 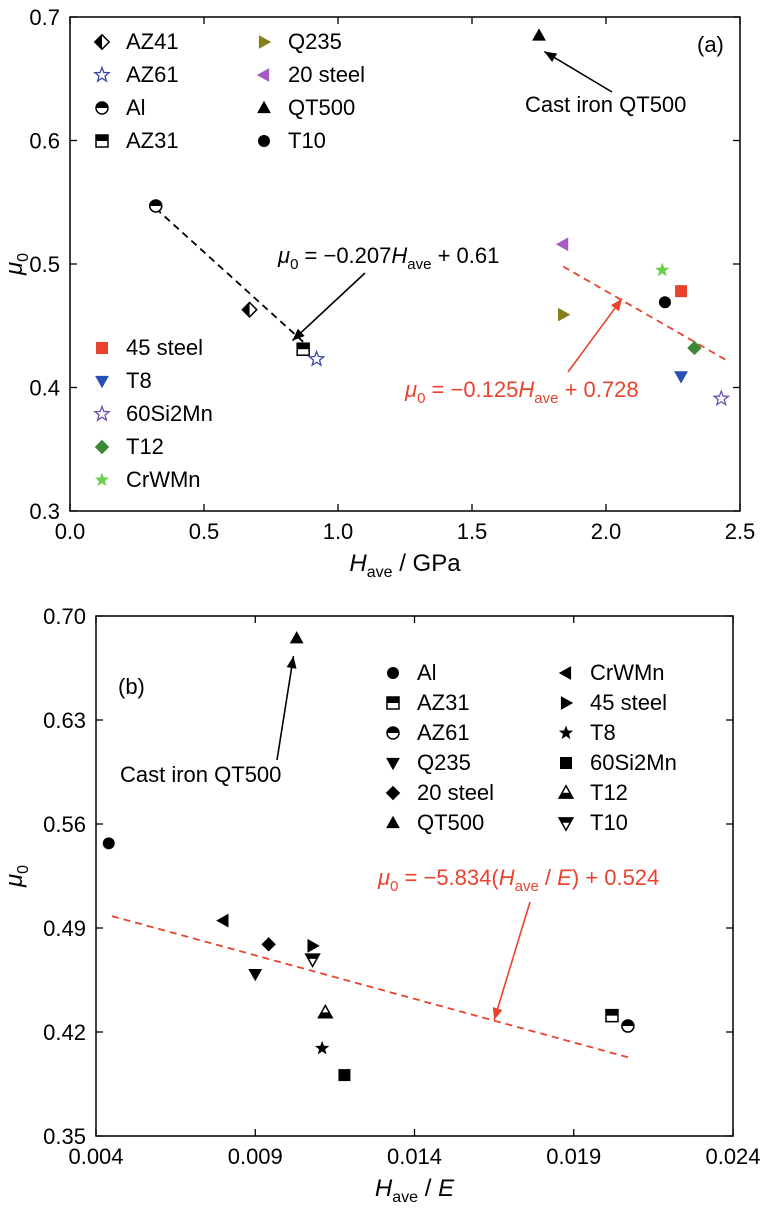 I want to click on legend: Q235 20 steel QT500 T10, so click(x=310, y=91).